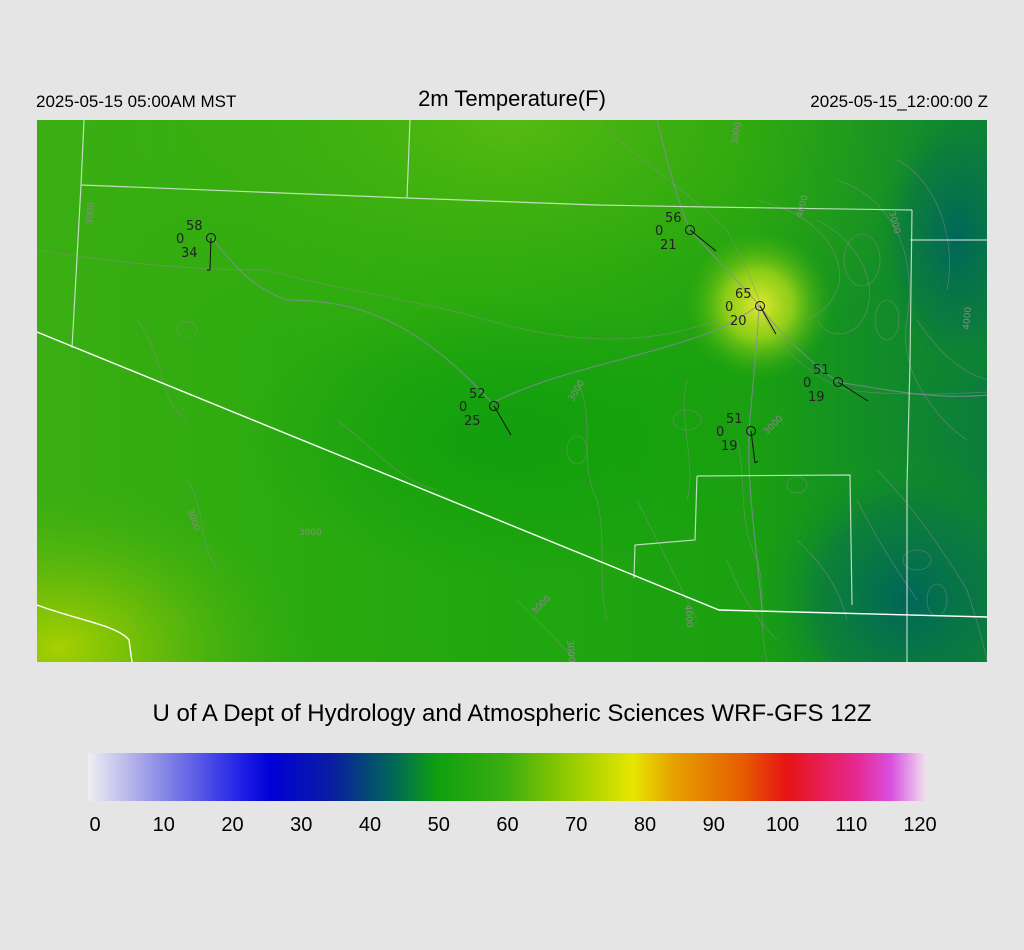 The image size is (1024, 950). What do you see at coordinates (738, 321) in the screenshot?
I see `station-dewpoint: 20` at bounding box center [738, 321].